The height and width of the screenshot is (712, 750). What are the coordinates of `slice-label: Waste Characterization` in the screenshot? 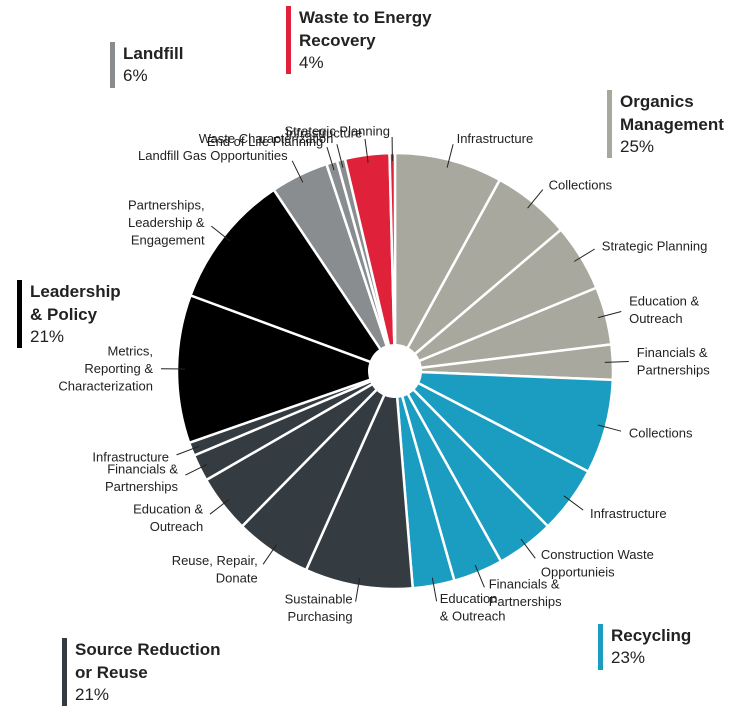 It's located at (266, 138).